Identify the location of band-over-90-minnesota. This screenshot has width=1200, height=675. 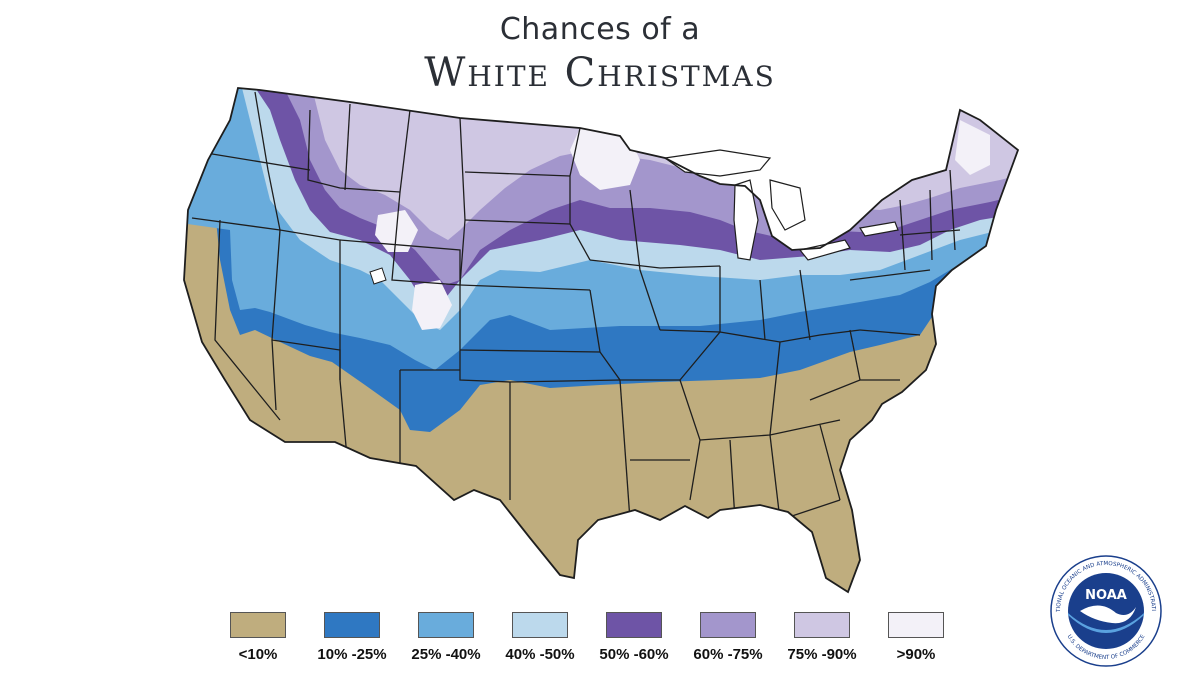
(605, 159).